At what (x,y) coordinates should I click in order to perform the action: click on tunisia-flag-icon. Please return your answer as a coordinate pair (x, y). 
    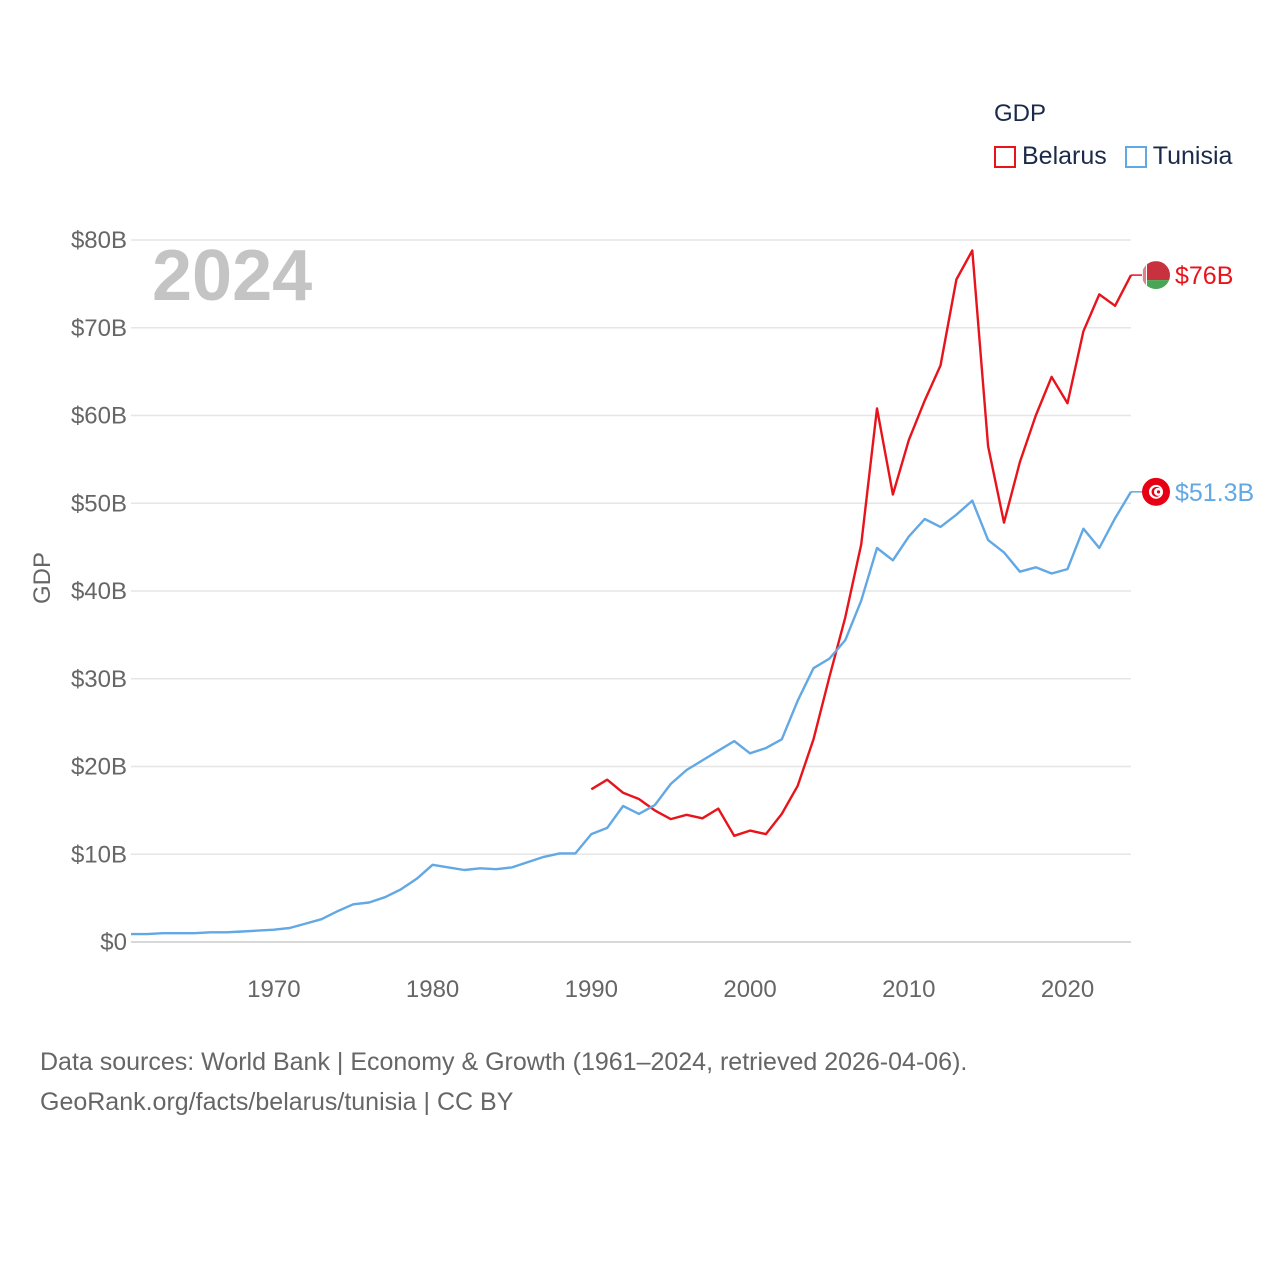
    Looking at the image, I should click on (1156, 491).